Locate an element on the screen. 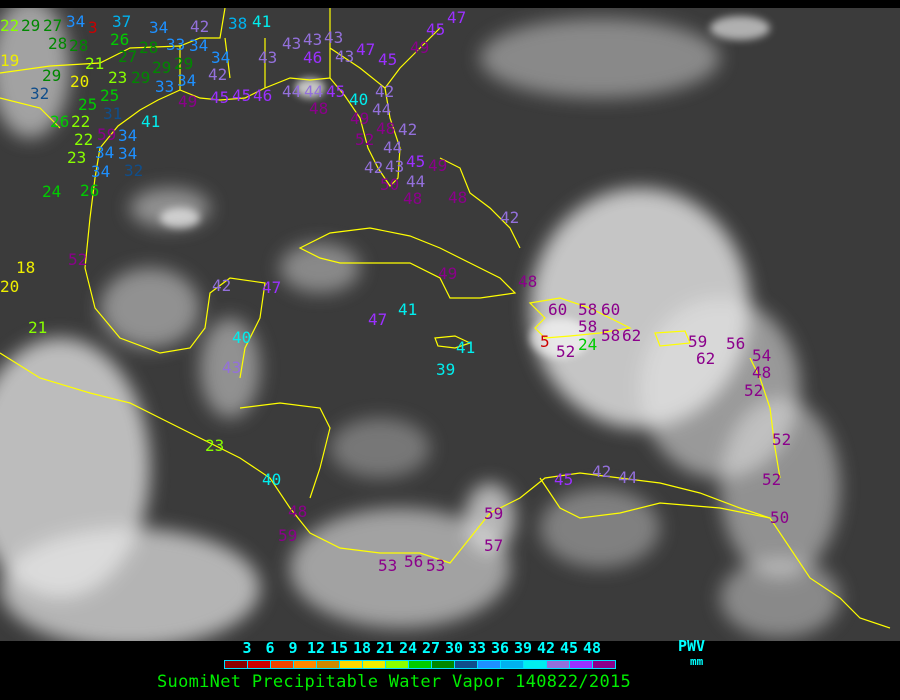  legend-tick: 39 is located at coordinates (523, 648).